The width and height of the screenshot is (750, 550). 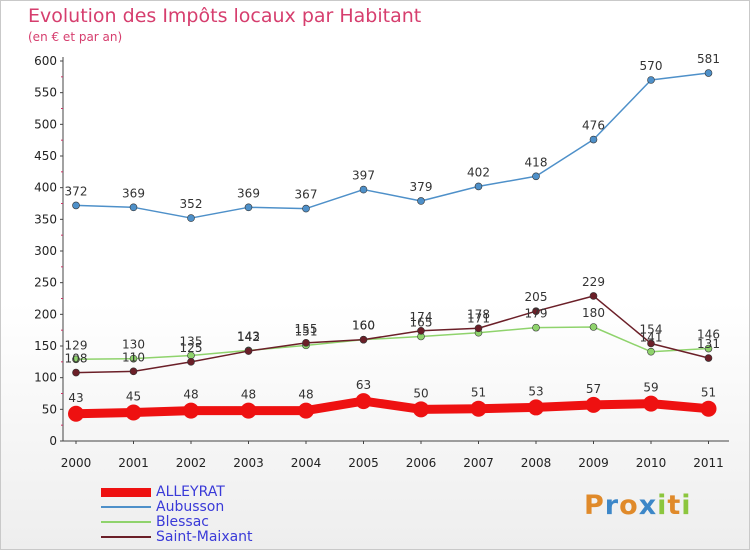 What do you see at coordinates (225, 16) in the screenshot?
I see `chart-title: Evolution des Impôts locaux par Habitant` at bounding box center [225, 16].